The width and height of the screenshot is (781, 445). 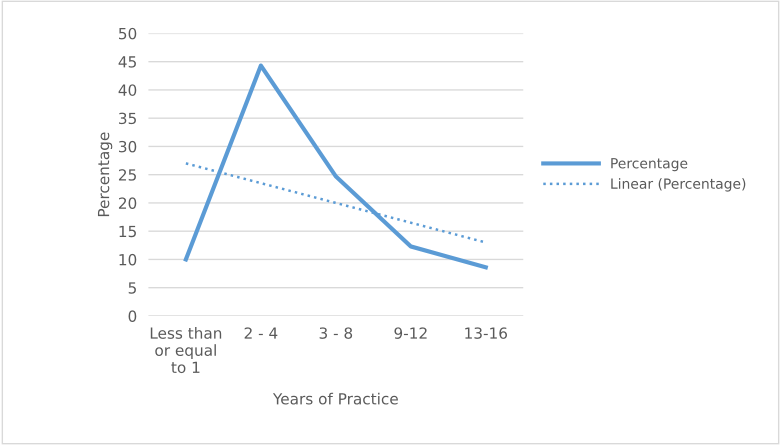 I want to click on x-tick-label: Less than or equal to 1, so click(x=186, y=350).